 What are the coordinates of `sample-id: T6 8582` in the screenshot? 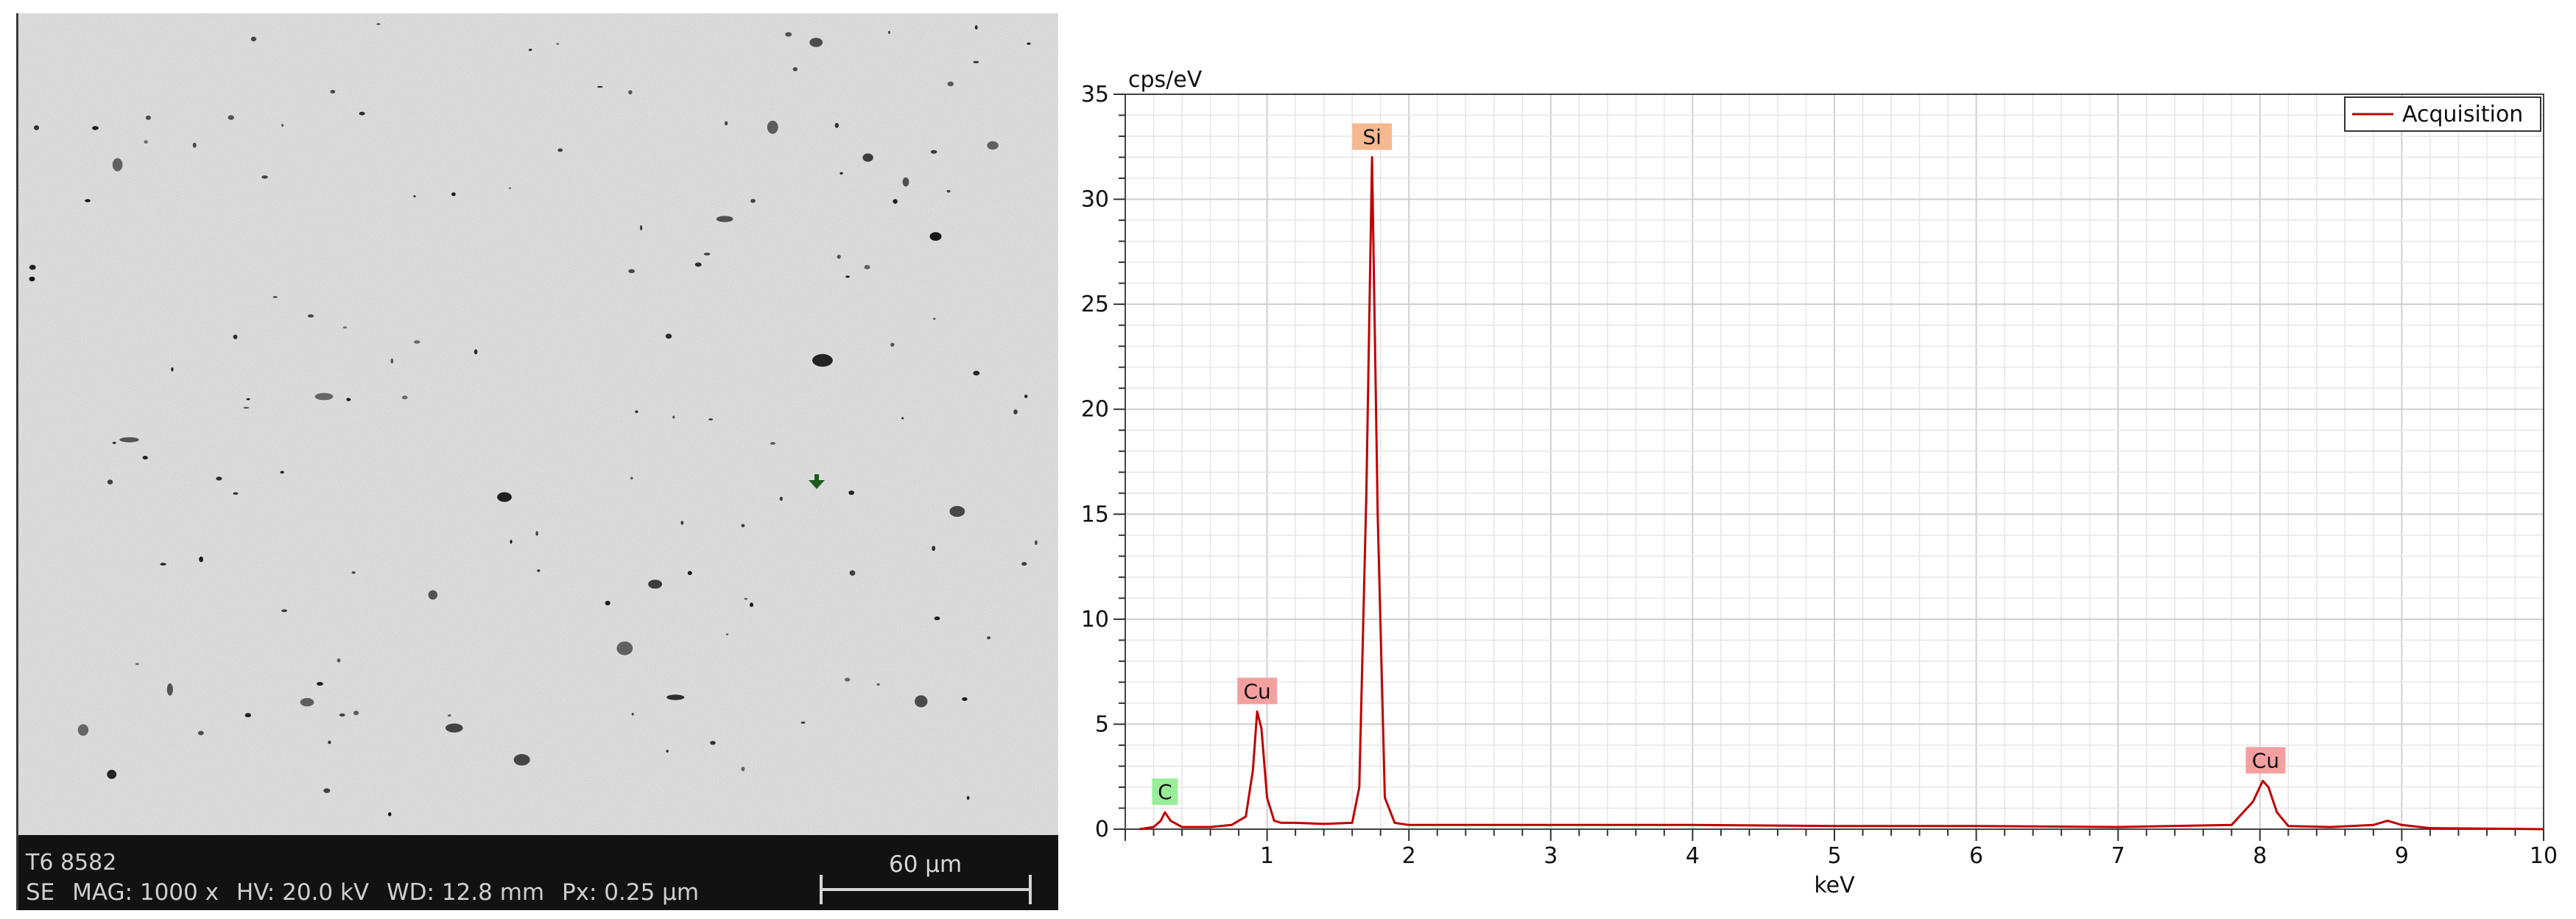 It's located at (71, 863).